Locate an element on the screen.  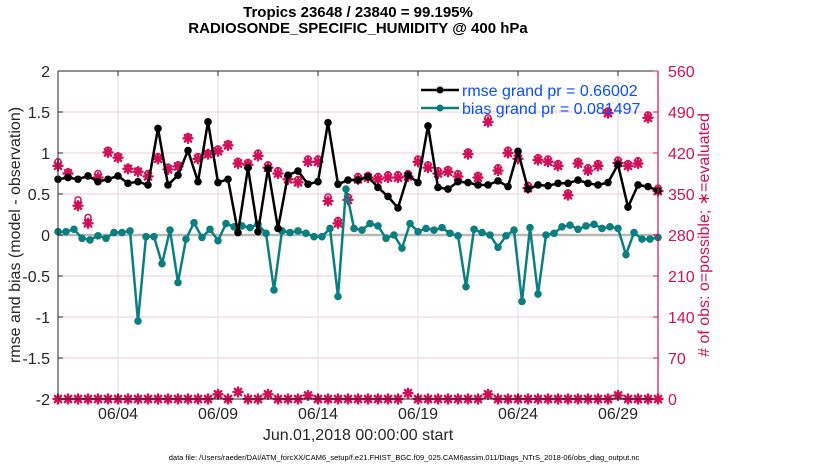
y-axis-label-right: # of obs: o=possible; ∗=evaluated is located at coordinates (704, 235).